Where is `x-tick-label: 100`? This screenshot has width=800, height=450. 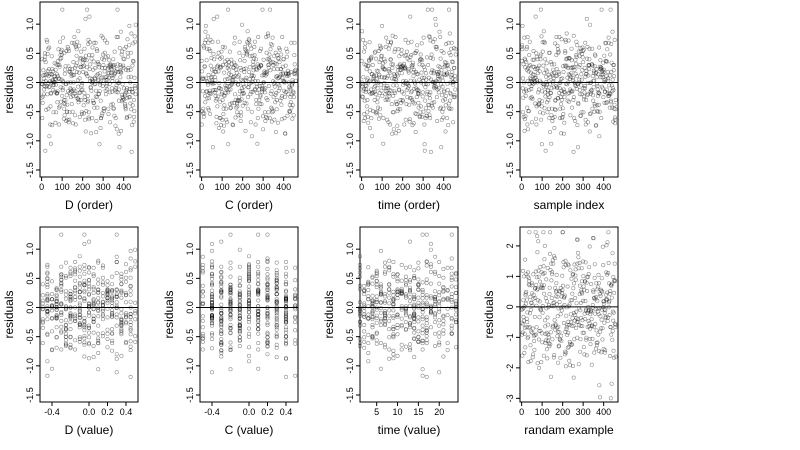
x-tick-label: 100 is located at coordinates (542, 187).